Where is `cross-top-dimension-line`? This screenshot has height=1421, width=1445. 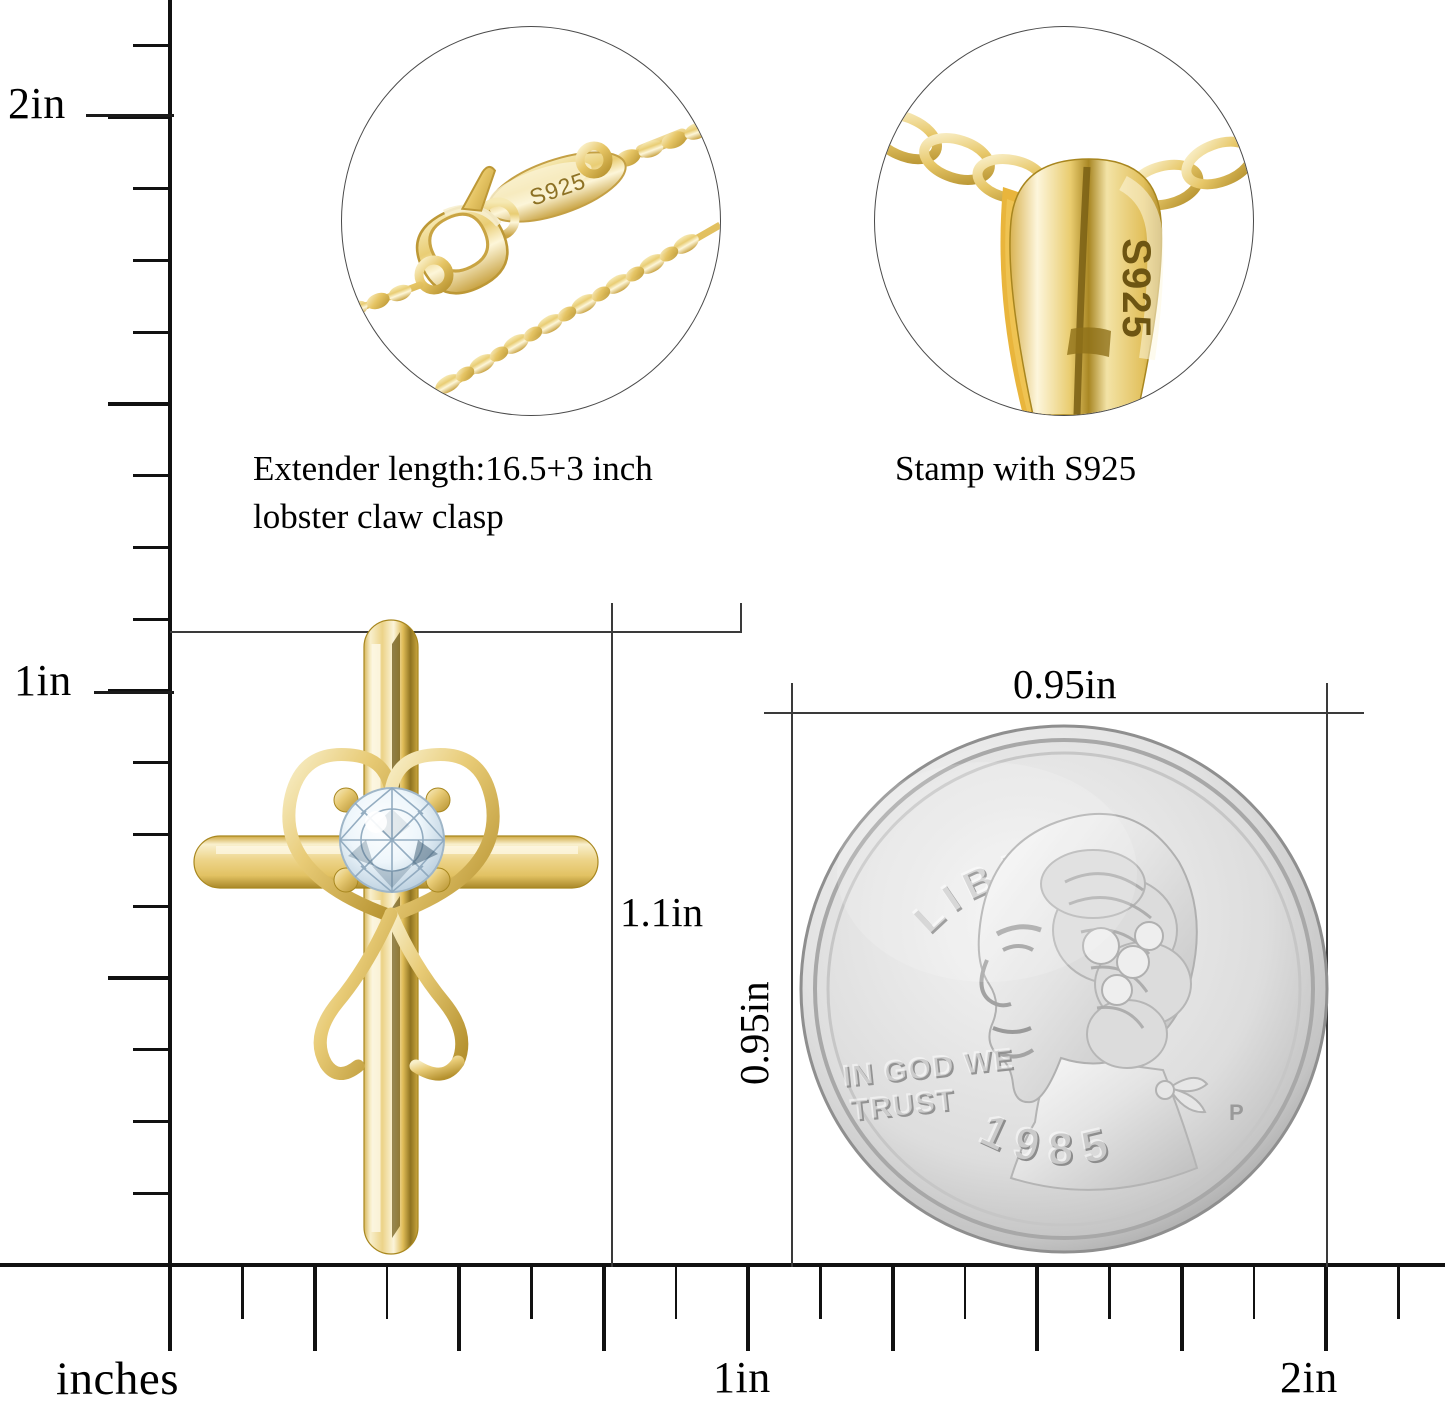
cross-top-dimension-line is located at coordinates (456, 632).